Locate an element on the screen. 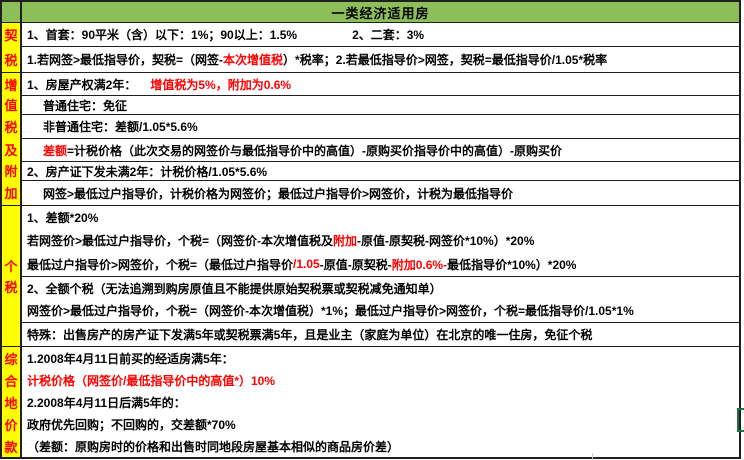  cell-text: （差额：原购房时的价格和出售时同地段房屋基本相似的商品房价差） is located at coordinates (213, 446).